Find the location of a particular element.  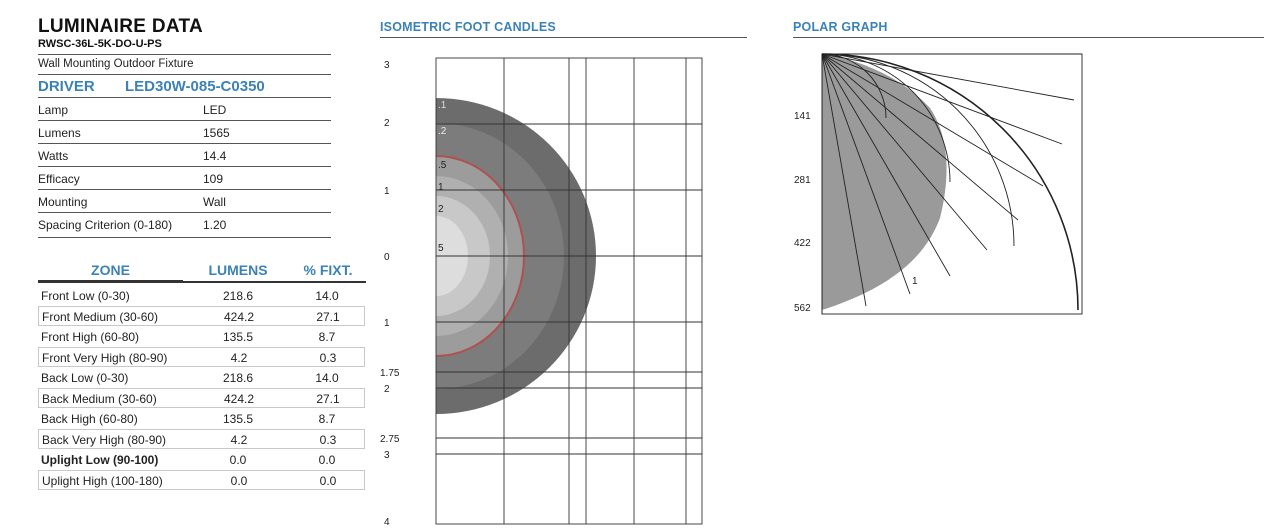

zone-name: Back Medium (30-60) is located at coordinates (99, 399).